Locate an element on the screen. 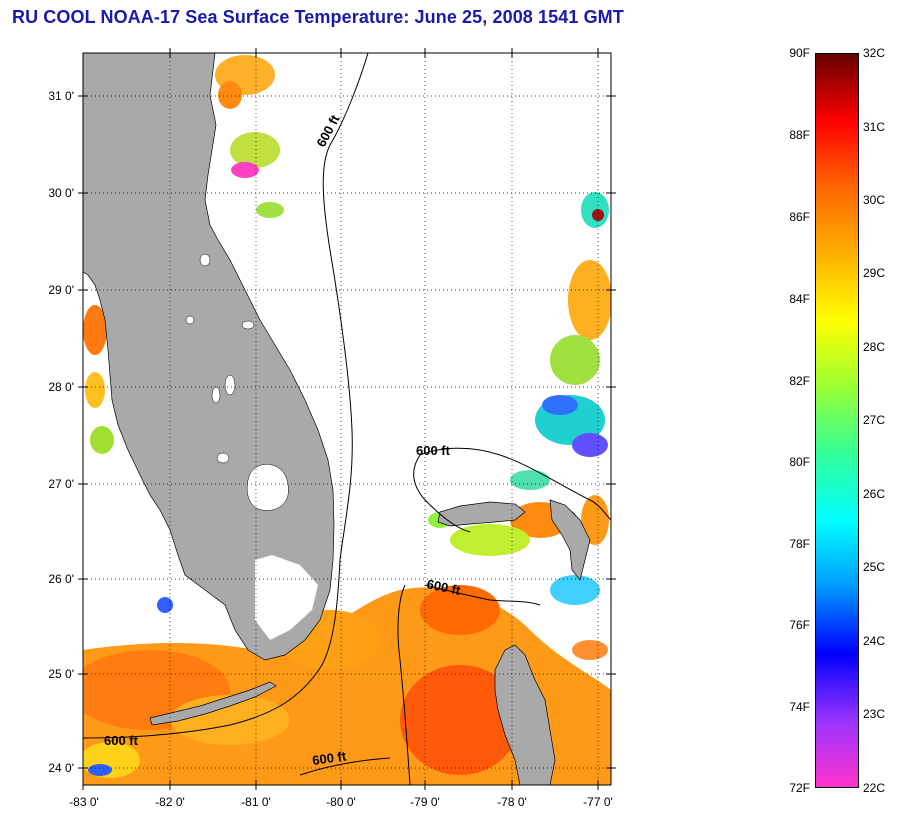 This screenshot has width=897, height=817. colorbar-f-label: 76F is located at coordinates (799, 625).